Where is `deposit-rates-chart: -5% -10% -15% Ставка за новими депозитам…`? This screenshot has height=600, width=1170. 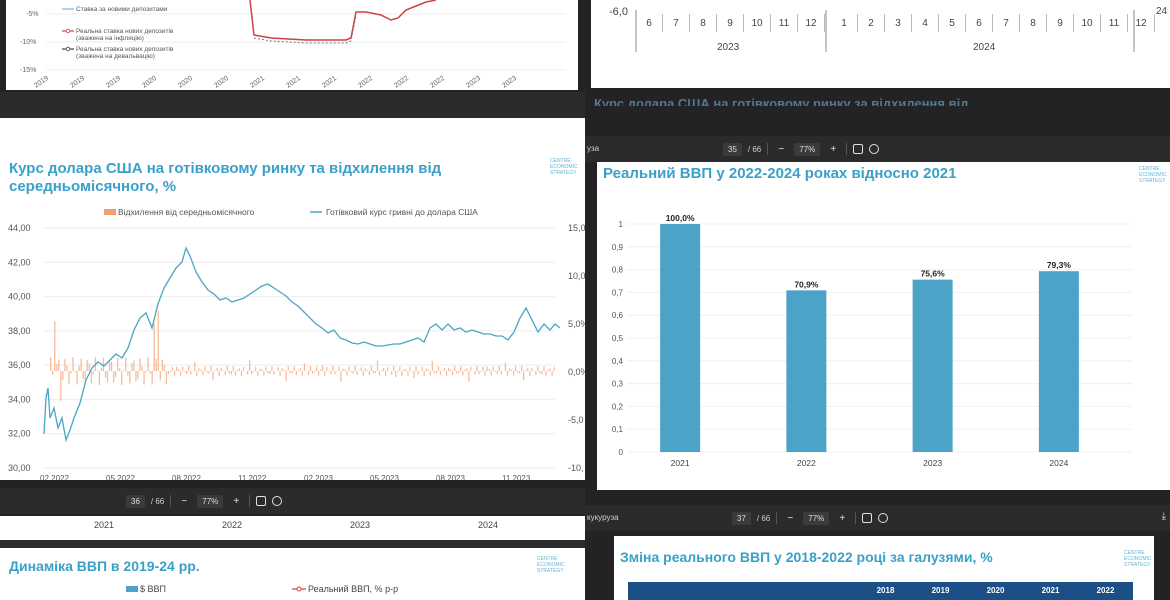
deposit-rates-chart: -5% -10% -15% Ставка за новими депозитам… is located at coordinates (293, 45).